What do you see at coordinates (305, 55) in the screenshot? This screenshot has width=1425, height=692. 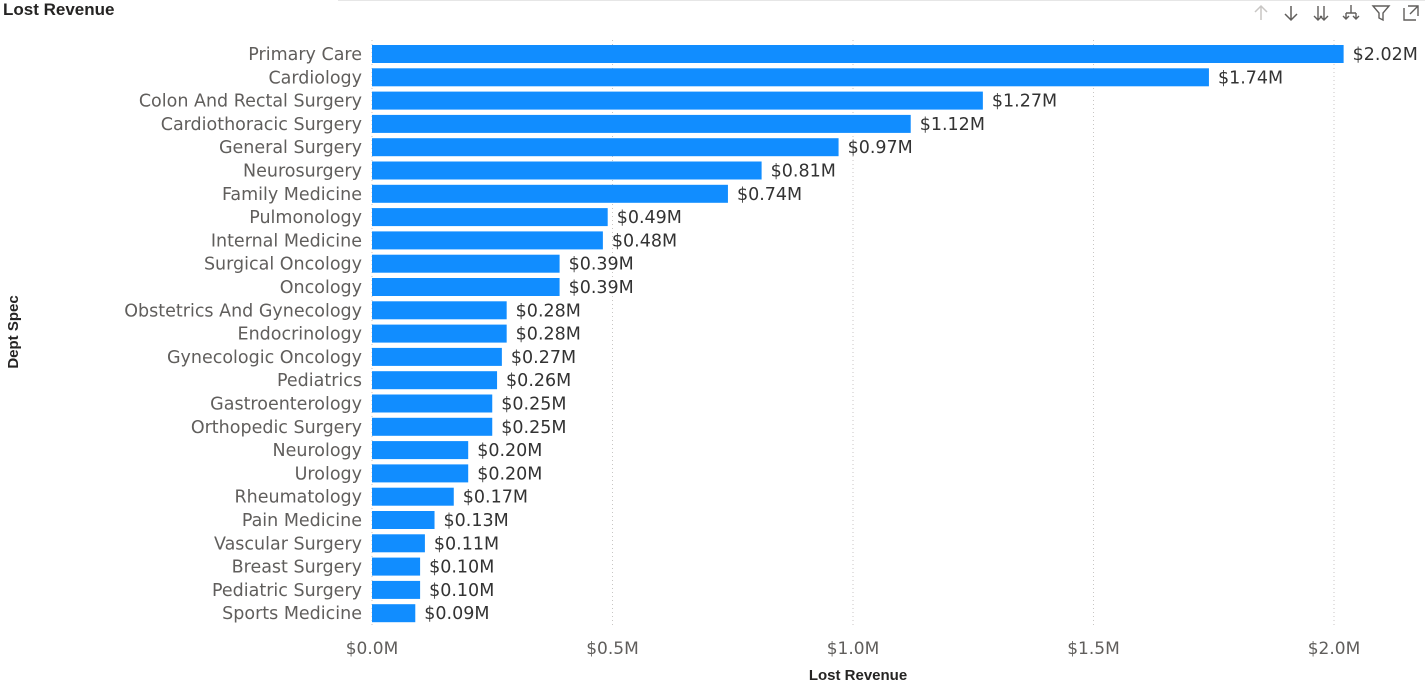 I see `category-label: Primary Care` at bounding box center [305, 55].